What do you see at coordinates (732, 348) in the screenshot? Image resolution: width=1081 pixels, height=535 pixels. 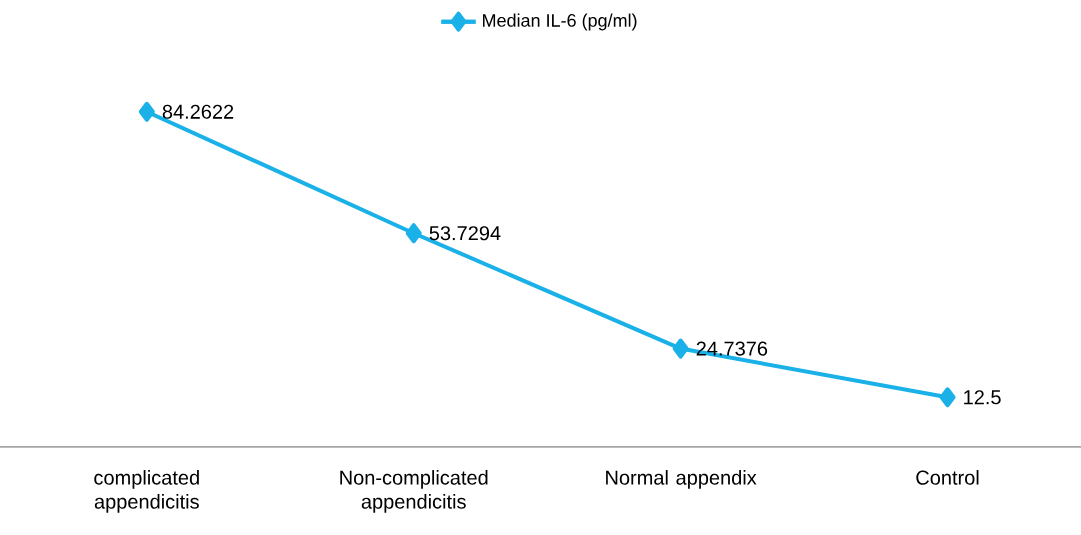 I see `data-label: 24.7376` at bounding box center [732, 348].